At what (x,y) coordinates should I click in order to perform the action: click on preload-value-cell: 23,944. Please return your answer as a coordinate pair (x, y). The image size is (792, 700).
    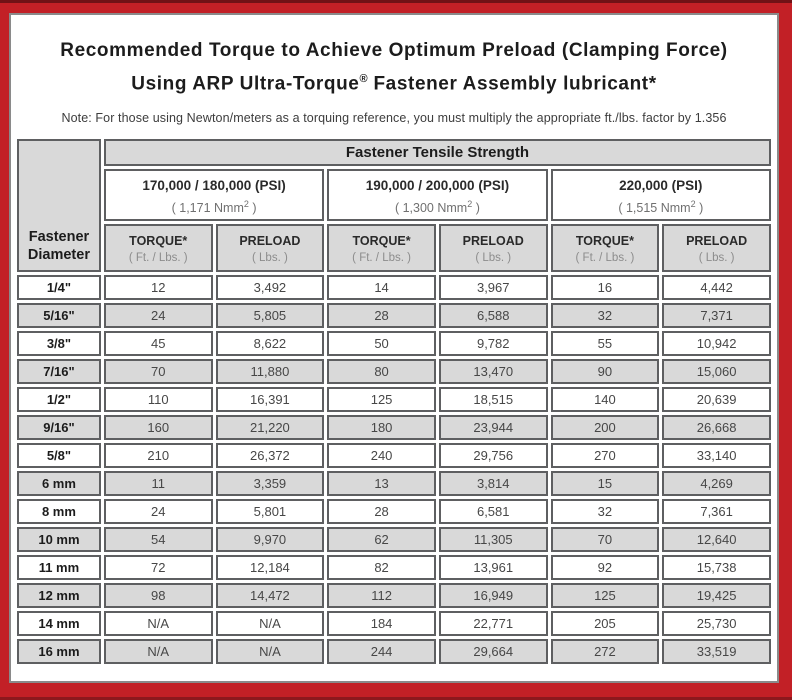
    Looking at the image, I should click on (493, 428).